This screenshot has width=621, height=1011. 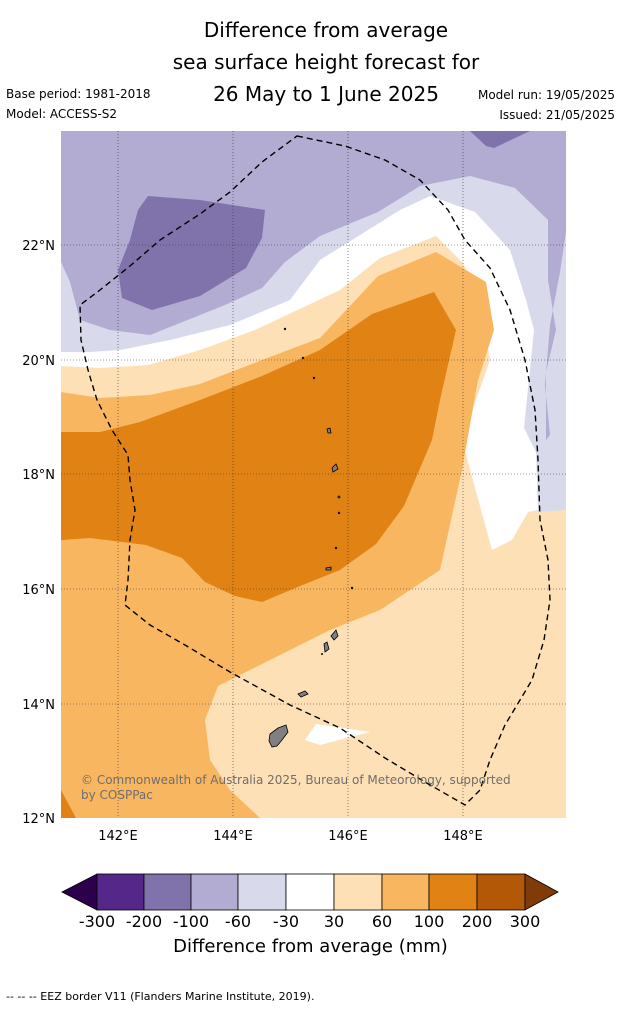 I want to click on colorbar-label-minus200: -200, so click(x=144, y=921).